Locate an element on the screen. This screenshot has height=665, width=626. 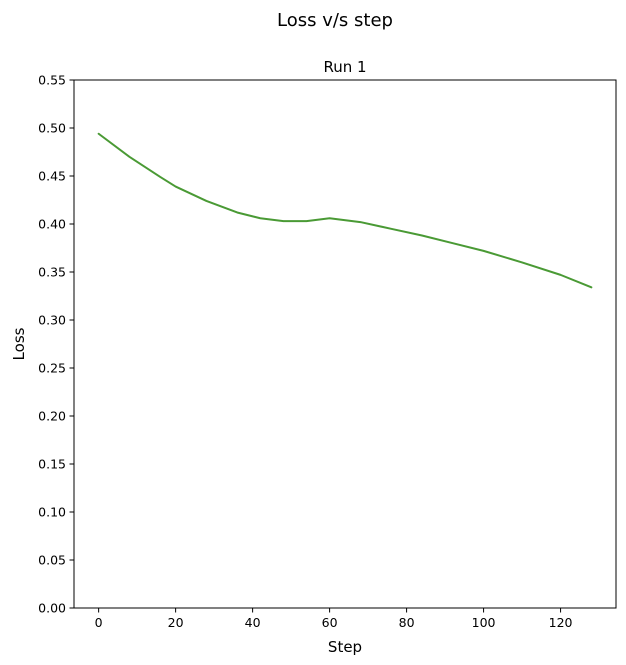
y-tick-label: 0.45 is located at coordinates (52, 176).